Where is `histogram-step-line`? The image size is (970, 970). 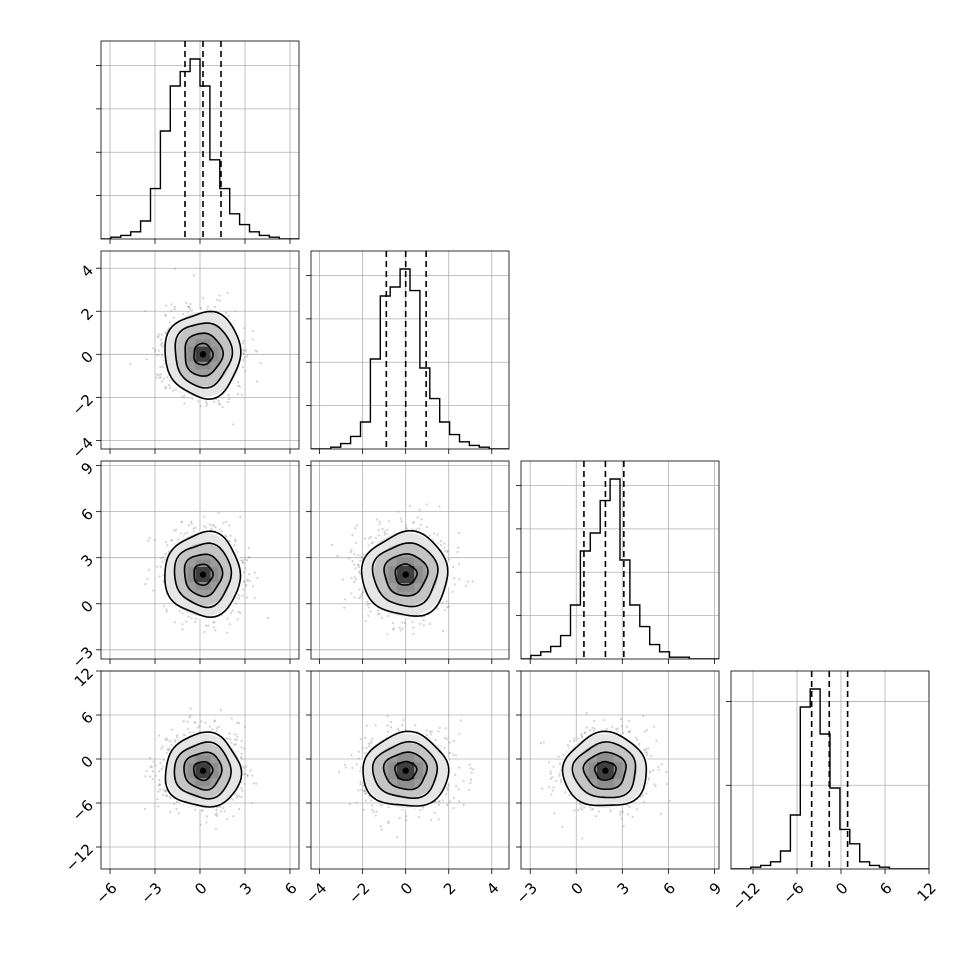
histogram-step-line is located at coordinates (620, 568).